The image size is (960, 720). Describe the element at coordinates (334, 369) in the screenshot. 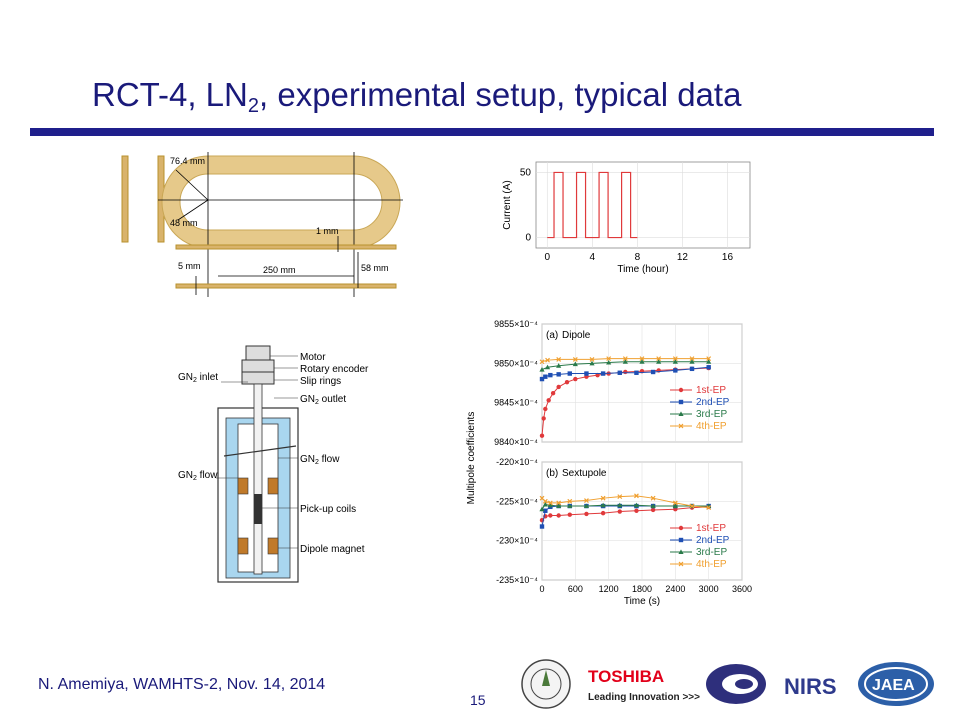

I see `label-rotary-encoder: Rotary encoder` at that location.